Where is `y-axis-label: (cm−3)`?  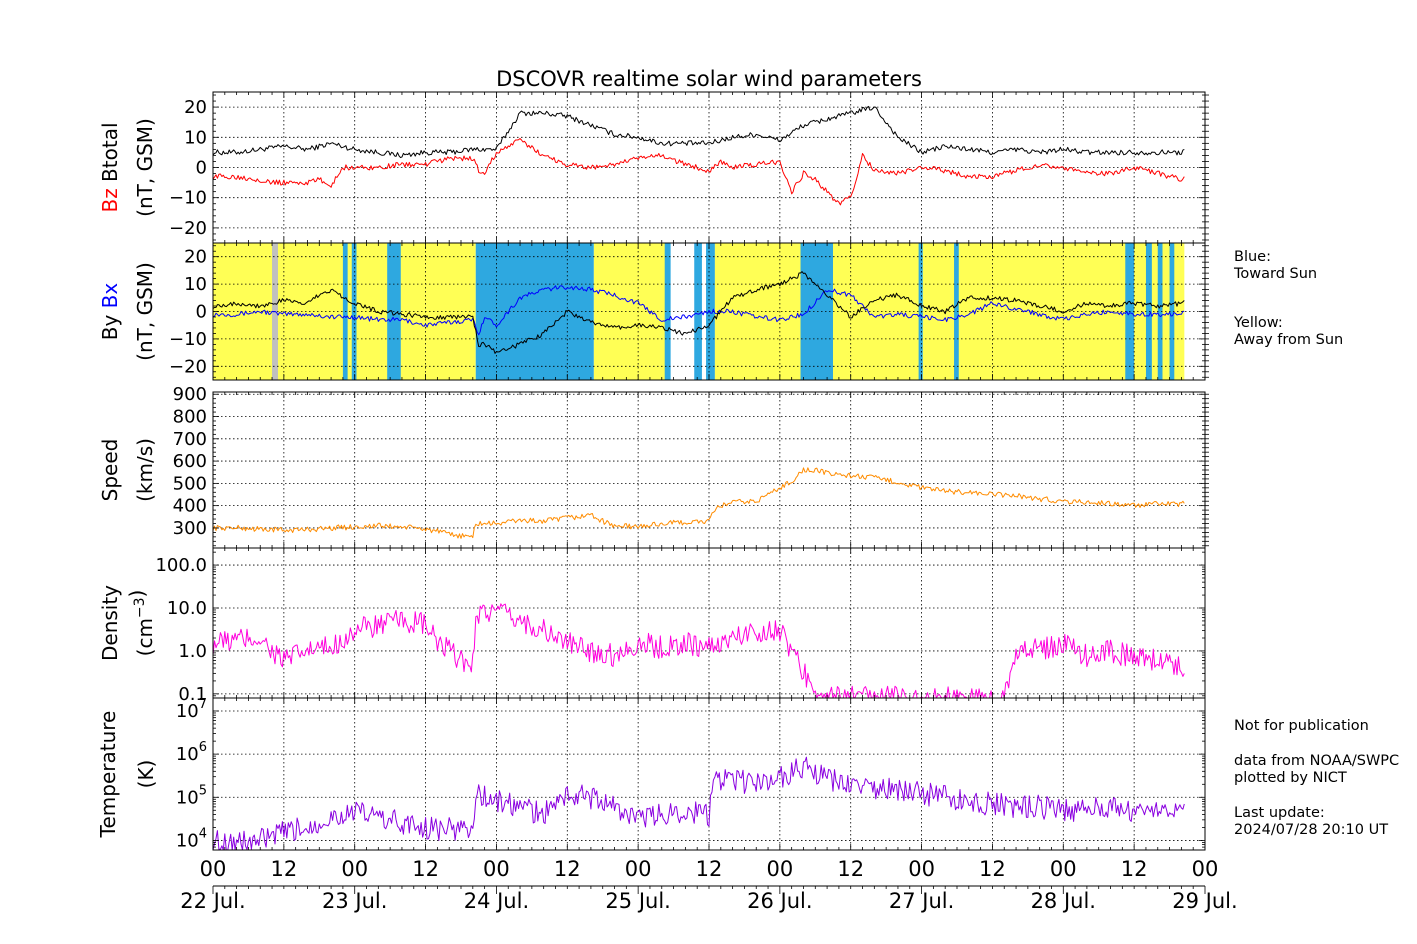 y-axis-label: (cm−3) is located at coordinates (141, 623).